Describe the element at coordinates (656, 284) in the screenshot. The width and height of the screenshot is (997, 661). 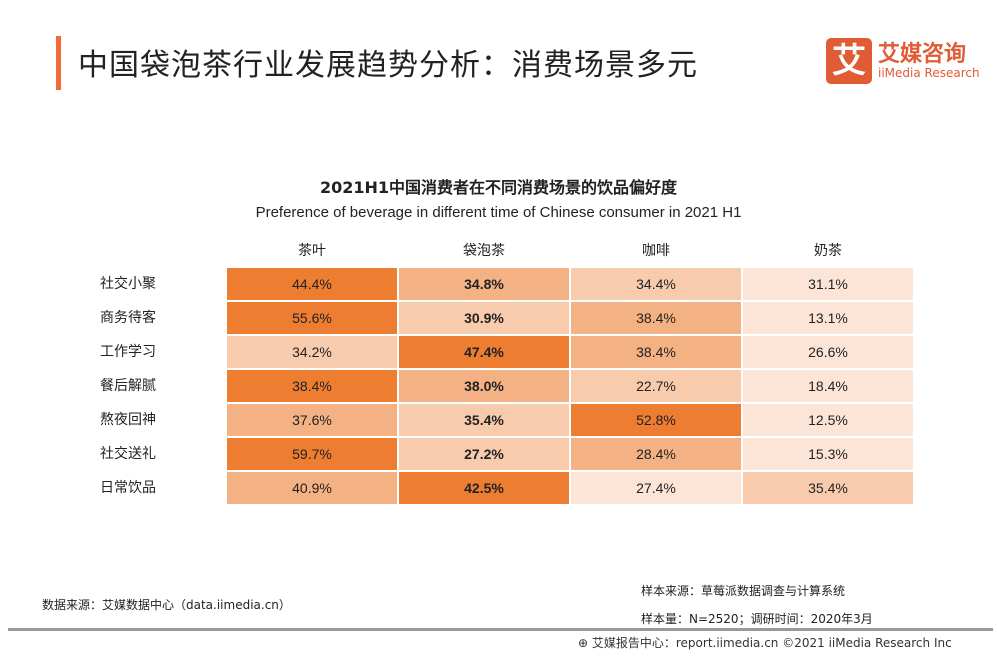
I see `heatmap-cell: 34.4%` at that location.